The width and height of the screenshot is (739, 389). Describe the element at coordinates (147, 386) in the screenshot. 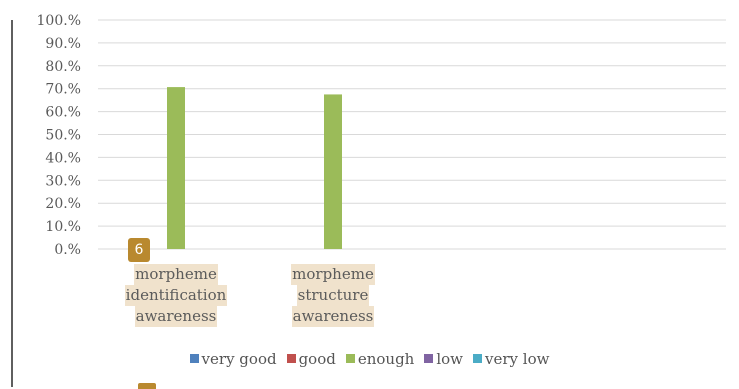

I see `secondary-badge` at that location.